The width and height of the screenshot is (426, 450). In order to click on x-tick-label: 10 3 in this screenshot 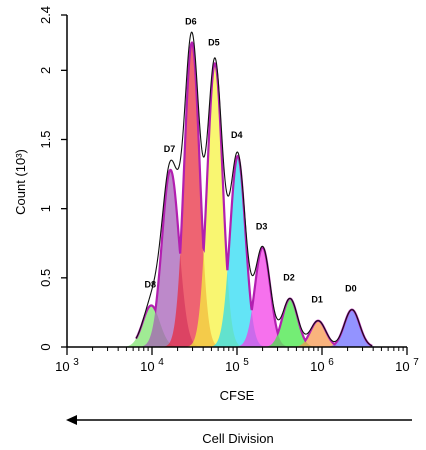, I will do `click(67, 365)`.